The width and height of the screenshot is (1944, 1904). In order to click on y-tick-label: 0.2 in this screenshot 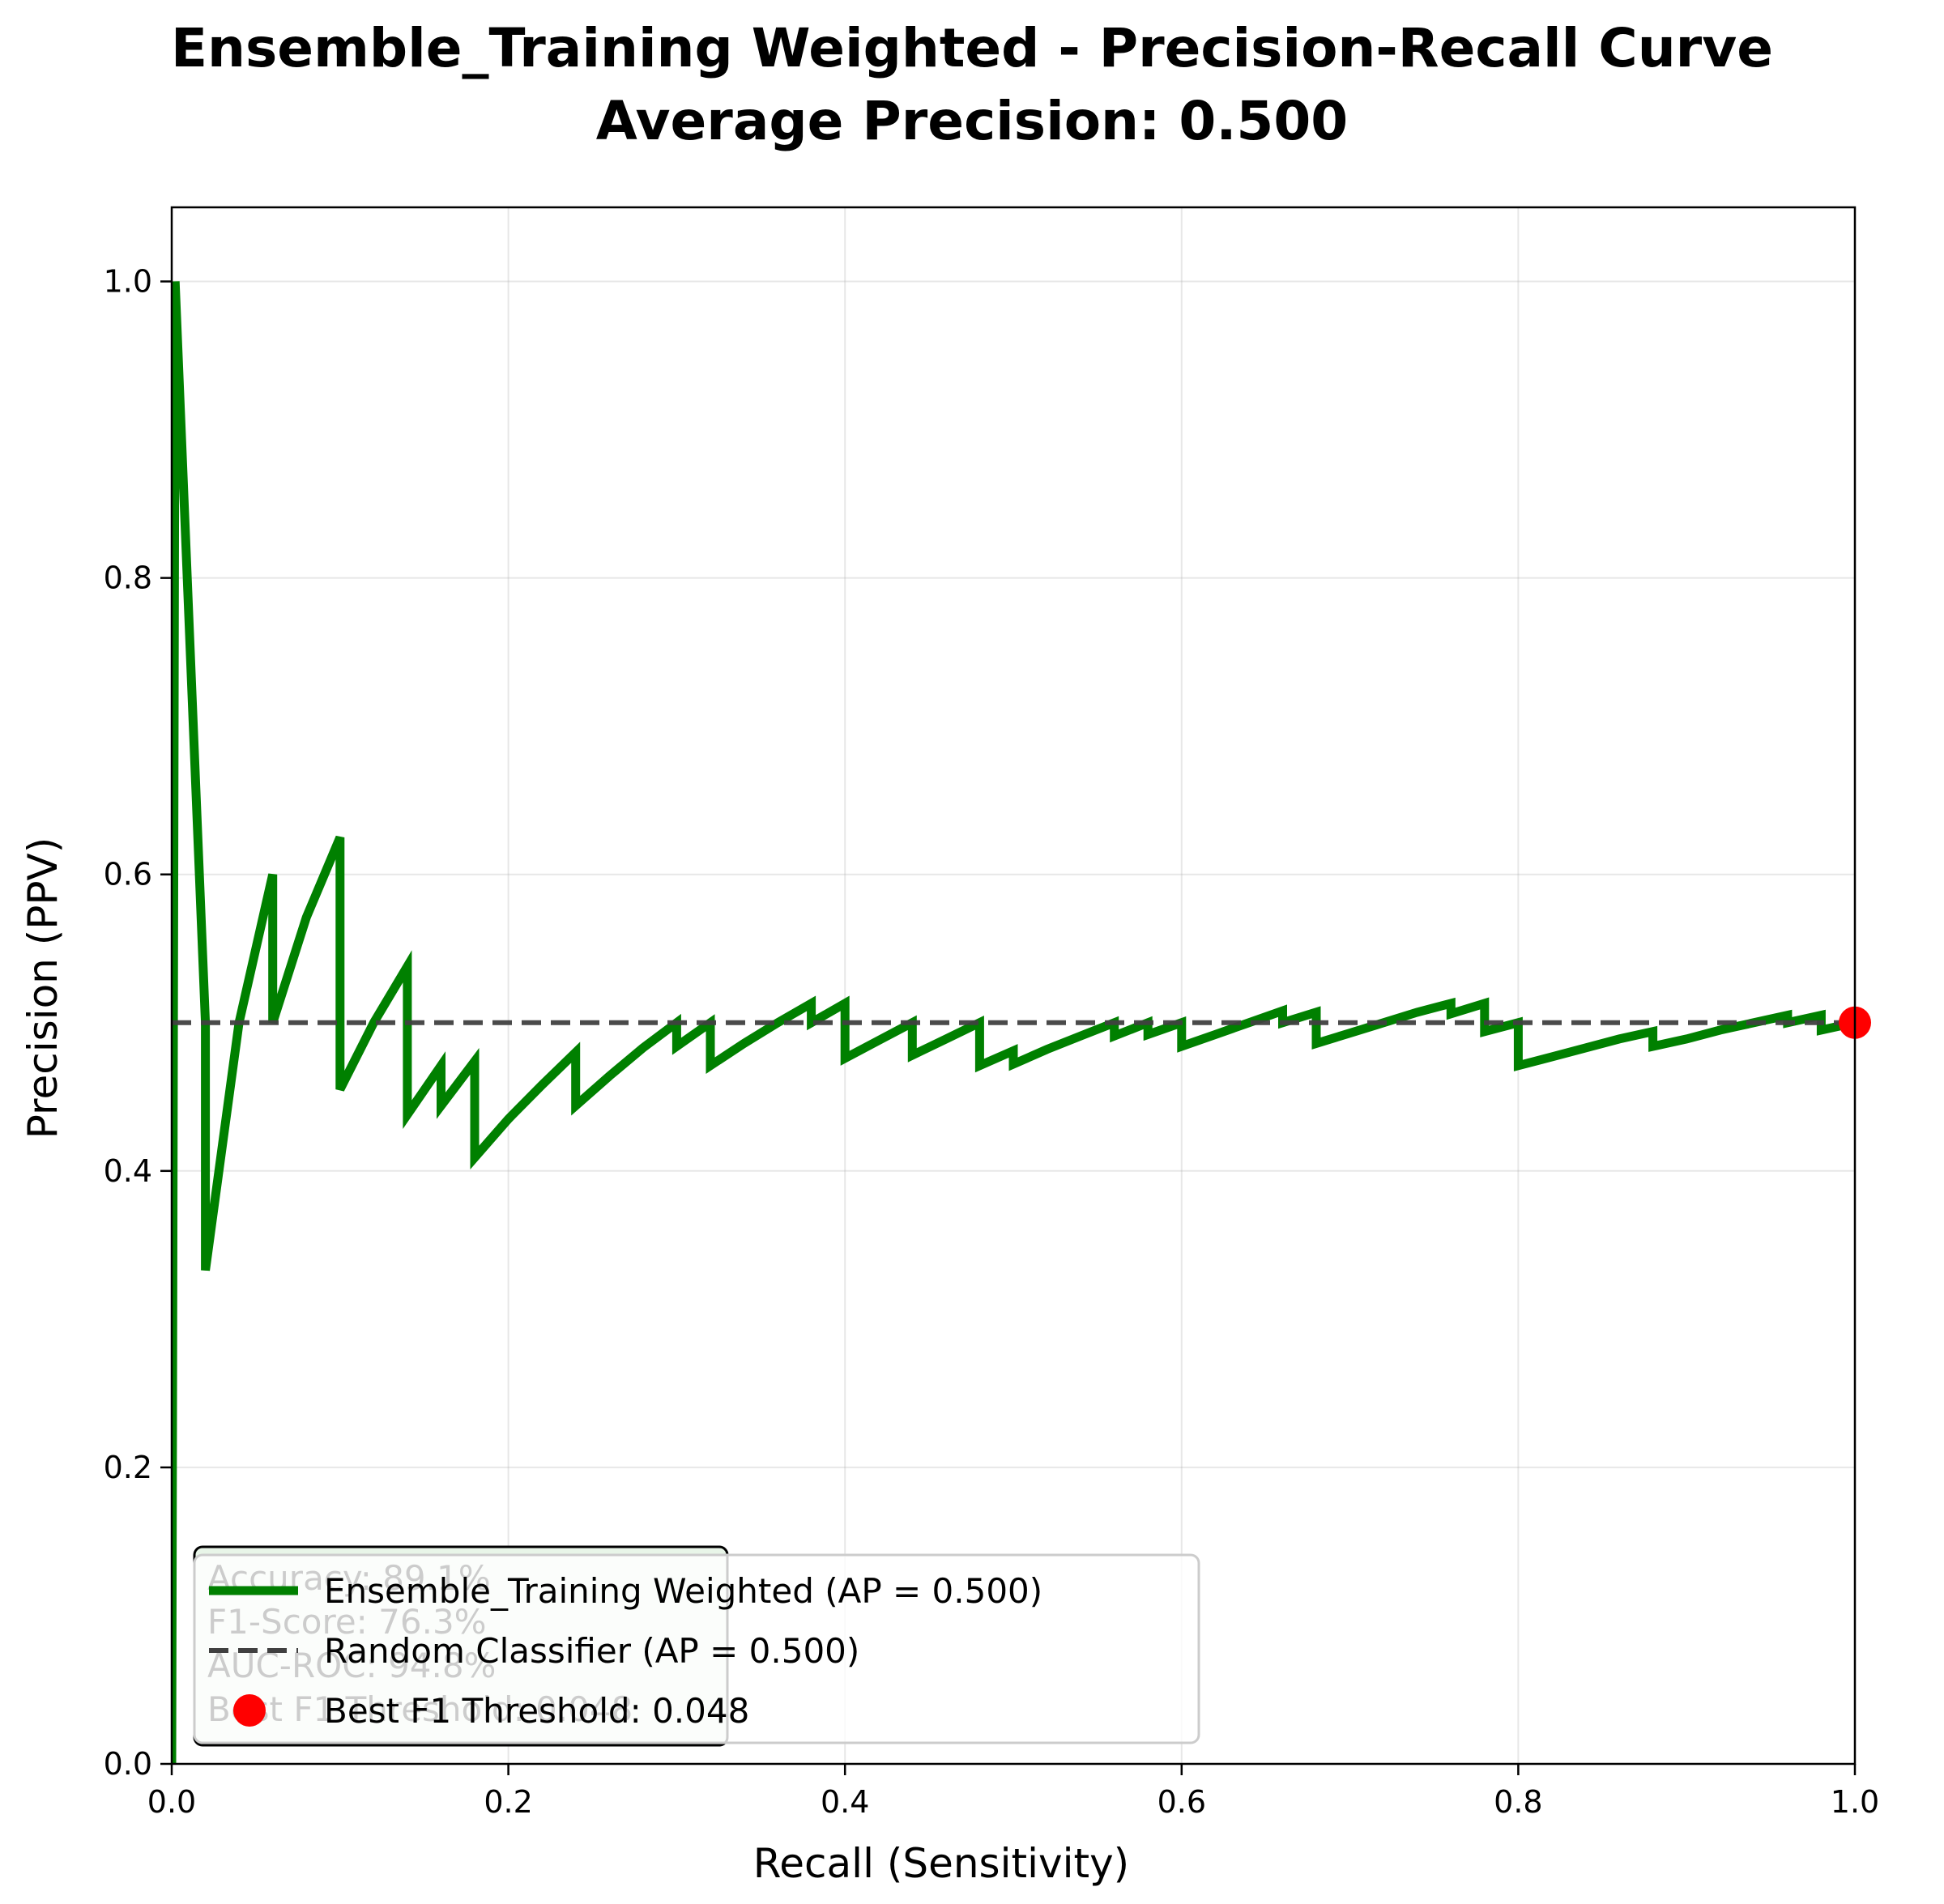, I will do `click(128, 1467)`.